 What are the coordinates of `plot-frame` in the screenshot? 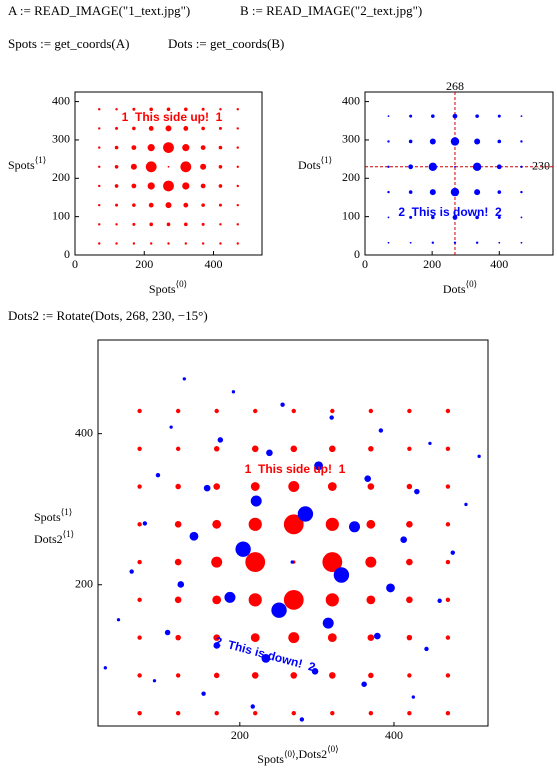 It's located at (168, 173).